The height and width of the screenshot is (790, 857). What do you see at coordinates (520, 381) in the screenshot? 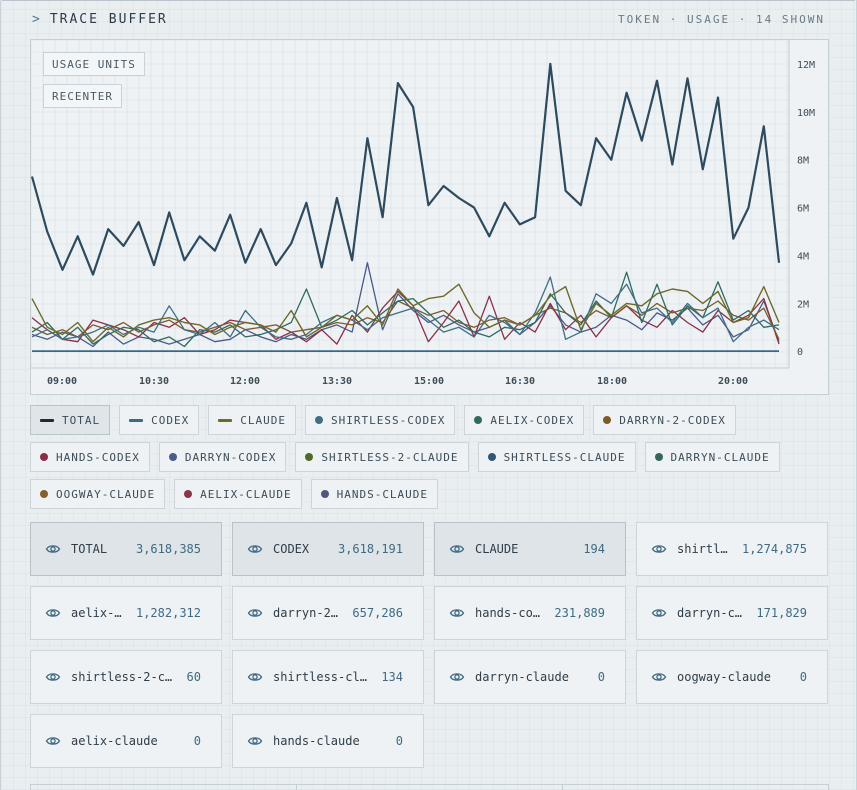
I see `x-tick-label: 16:30` at bounding box center [520, 381].